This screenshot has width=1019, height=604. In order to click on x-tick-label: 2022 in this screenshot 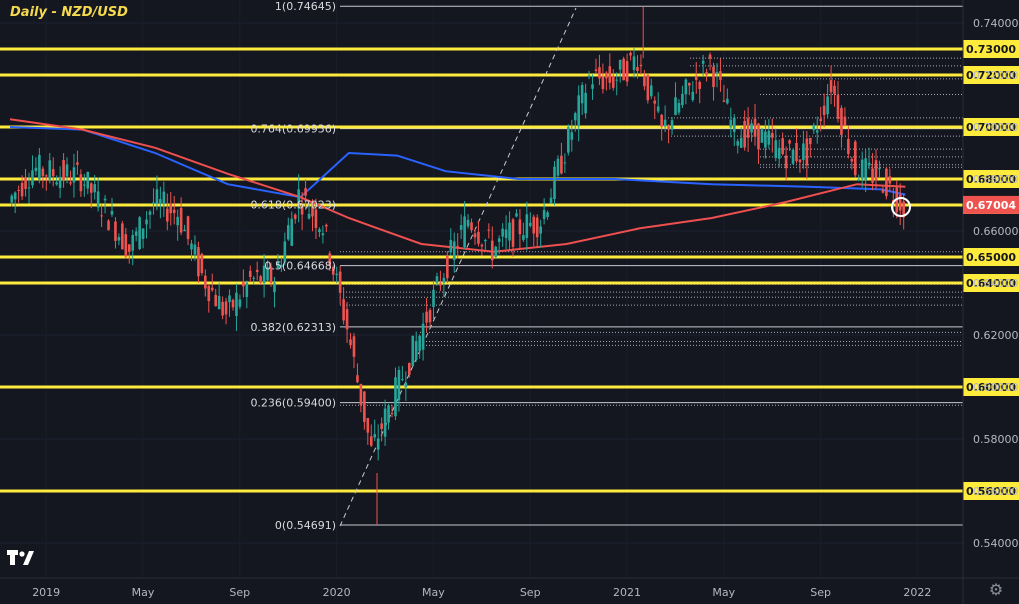, I will do `click(917, 592)`.